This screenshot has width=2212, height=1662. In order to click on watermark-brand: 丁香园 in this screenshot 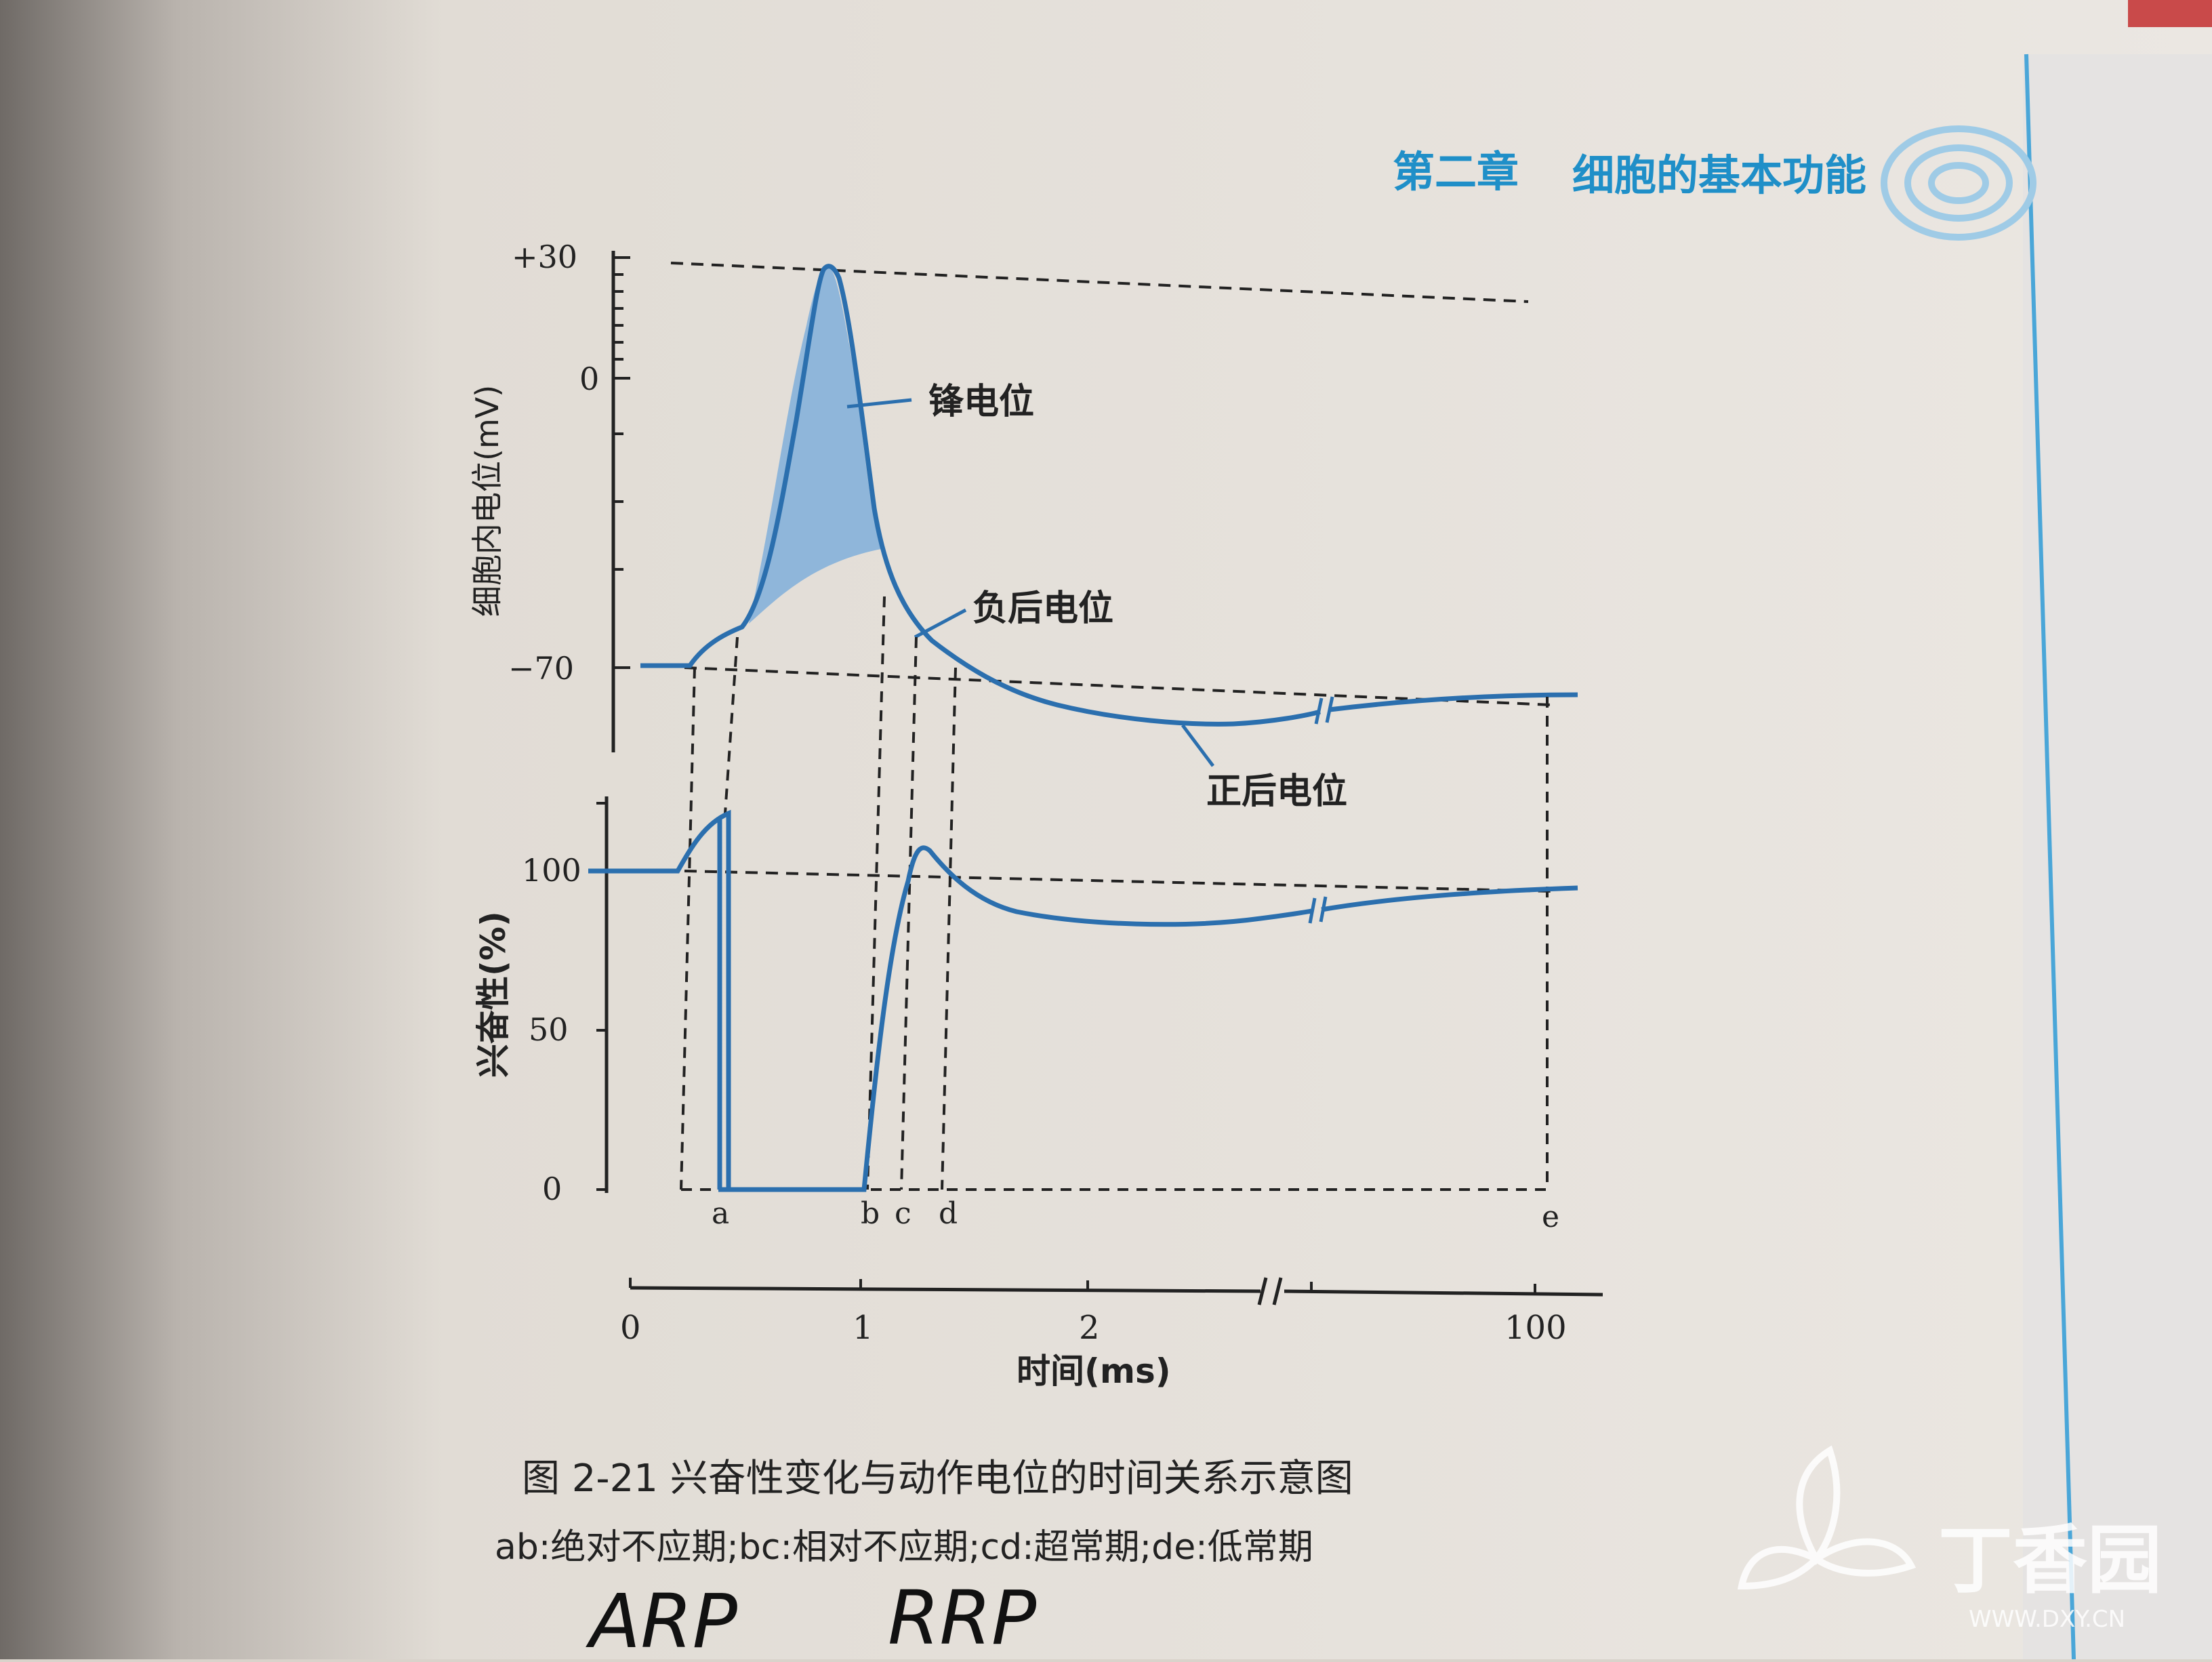, I will do `click(2050, 1560)`.